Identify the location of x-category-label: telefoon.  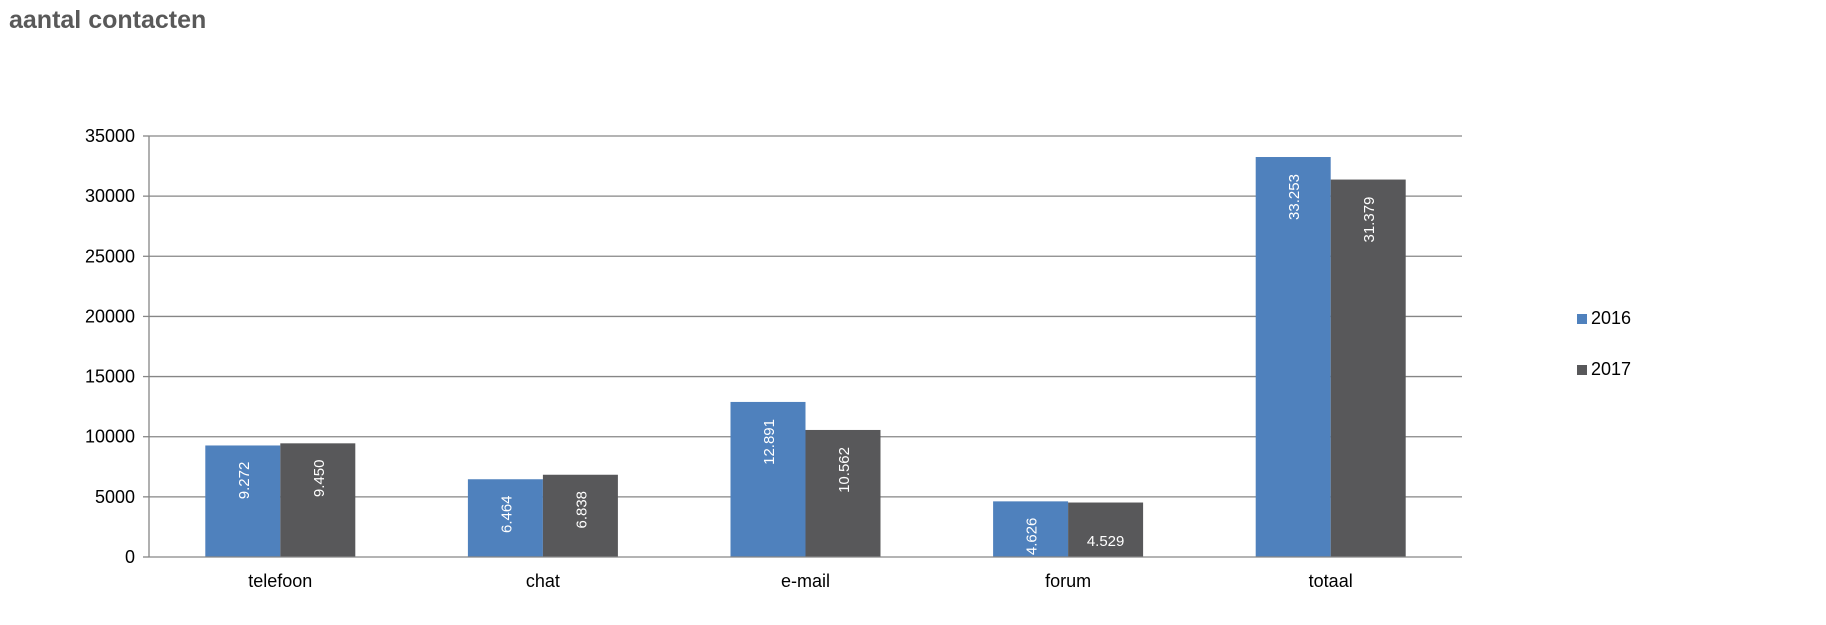
(280, 581).